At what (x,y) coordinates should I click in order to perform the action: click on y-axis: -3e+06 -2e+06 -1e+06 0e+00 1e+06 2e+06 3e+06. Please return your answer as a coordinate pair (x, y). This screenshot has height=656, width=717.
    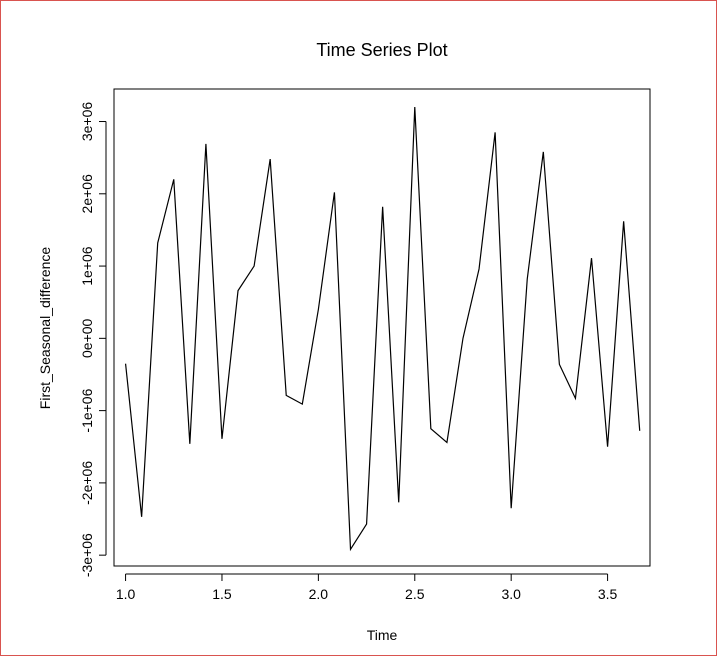
    Looking at the image, I should click on (93, 339).